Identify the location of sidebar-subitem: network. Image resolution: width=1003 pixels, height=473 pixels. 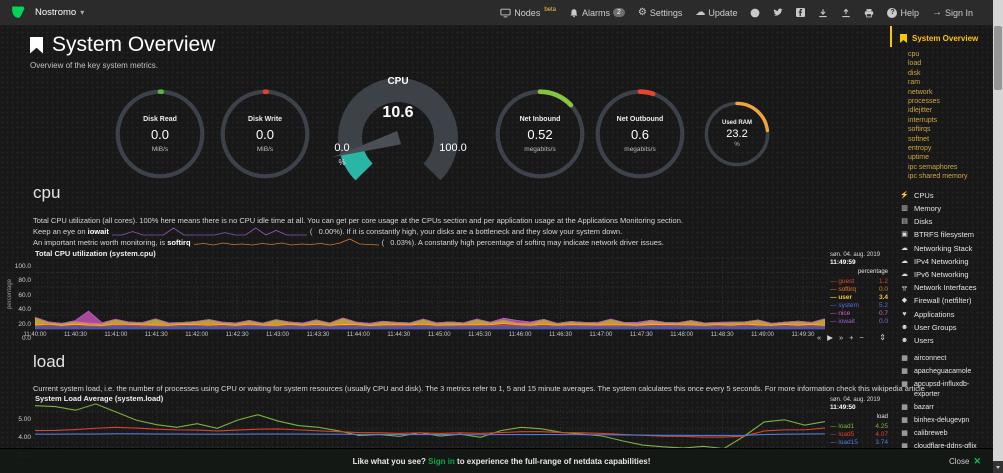
(920, 92).